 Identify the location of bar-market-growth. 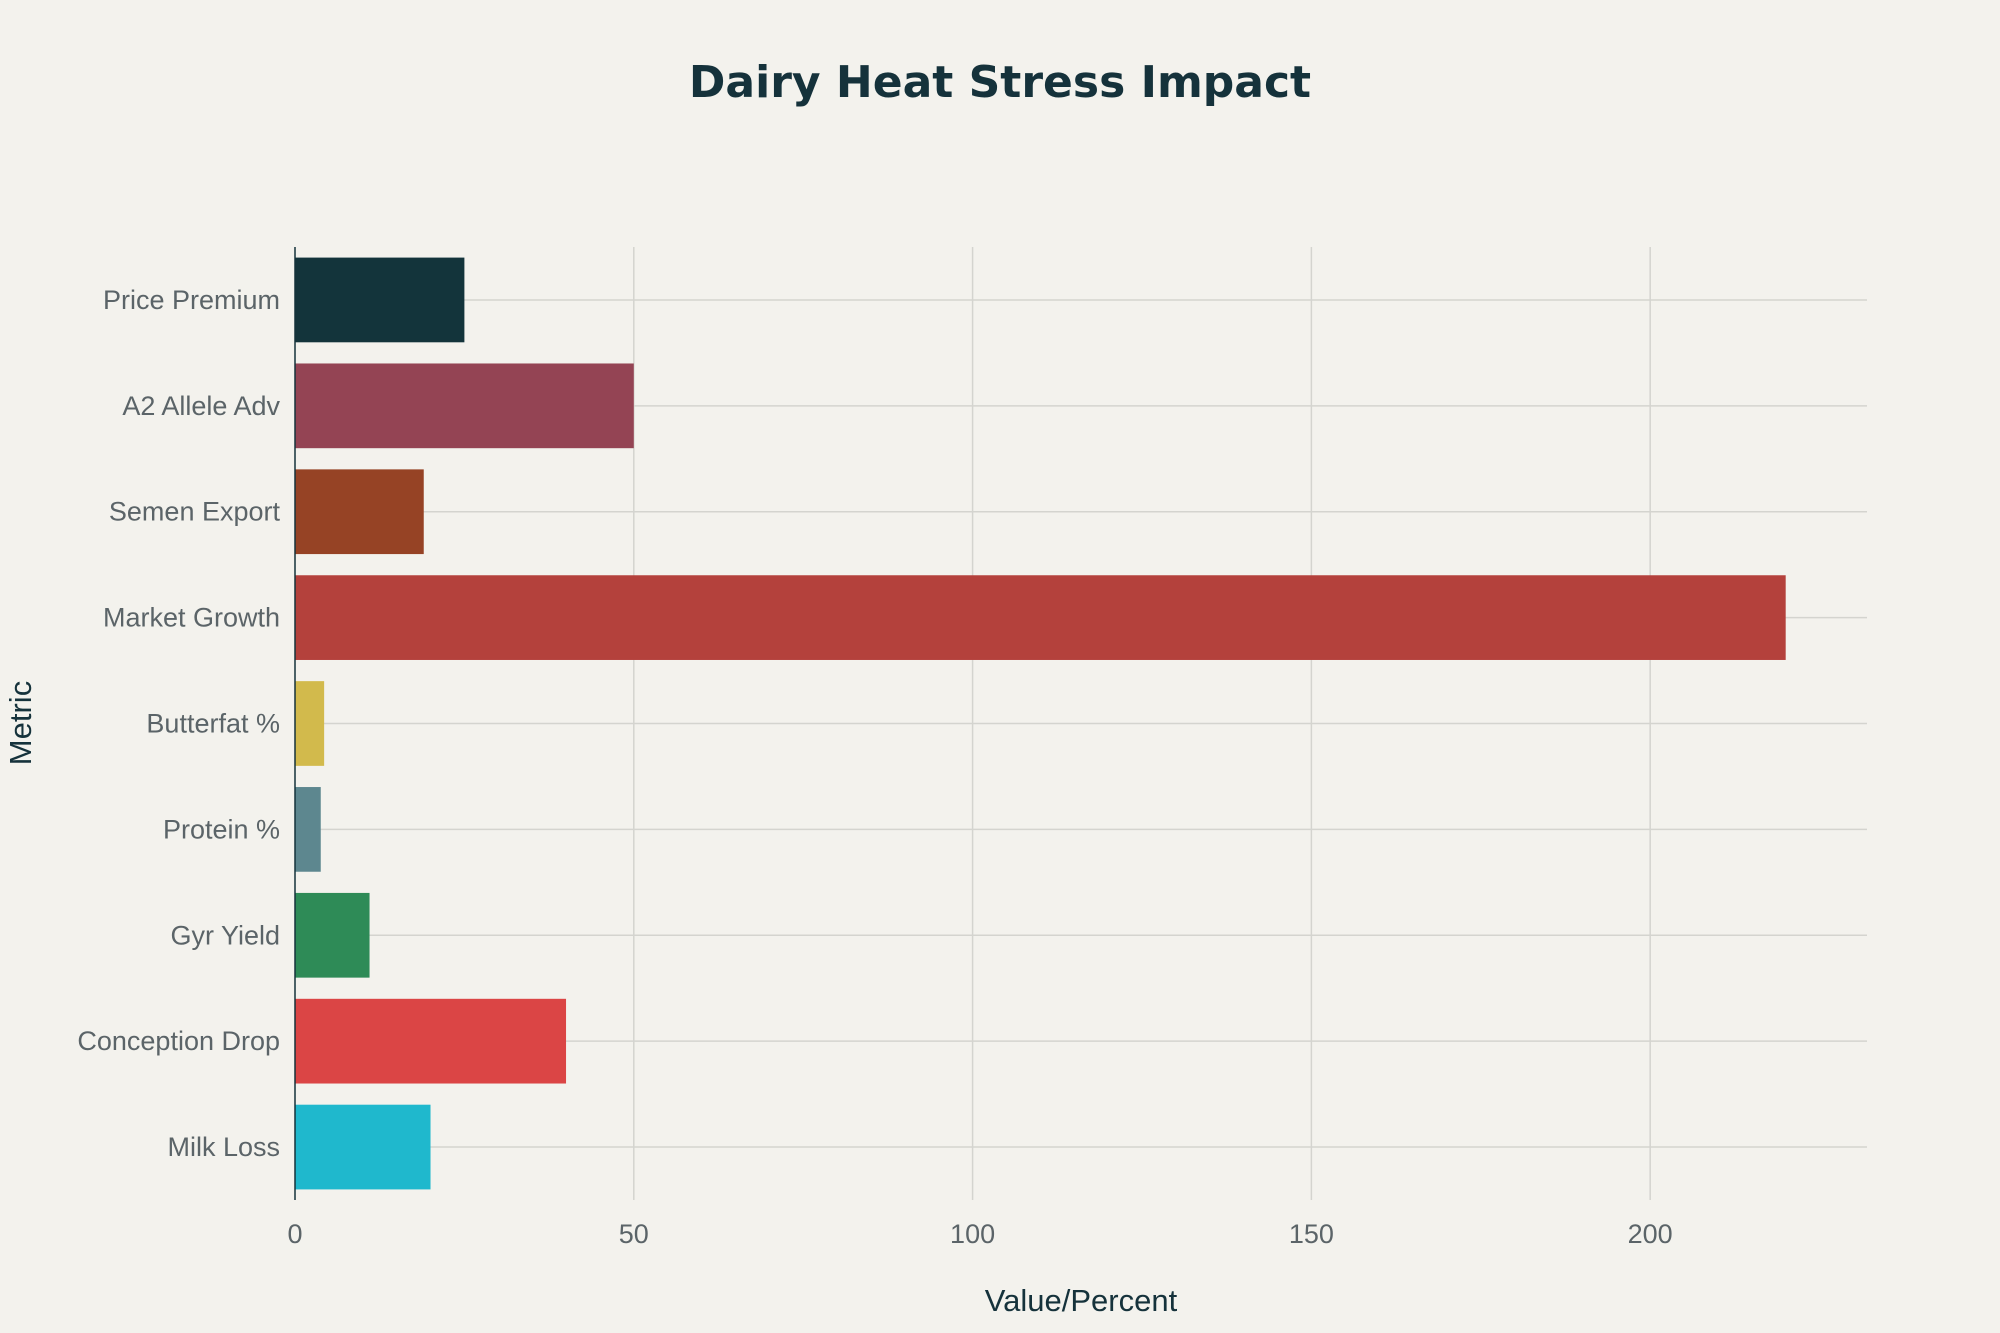
(1040, 617).